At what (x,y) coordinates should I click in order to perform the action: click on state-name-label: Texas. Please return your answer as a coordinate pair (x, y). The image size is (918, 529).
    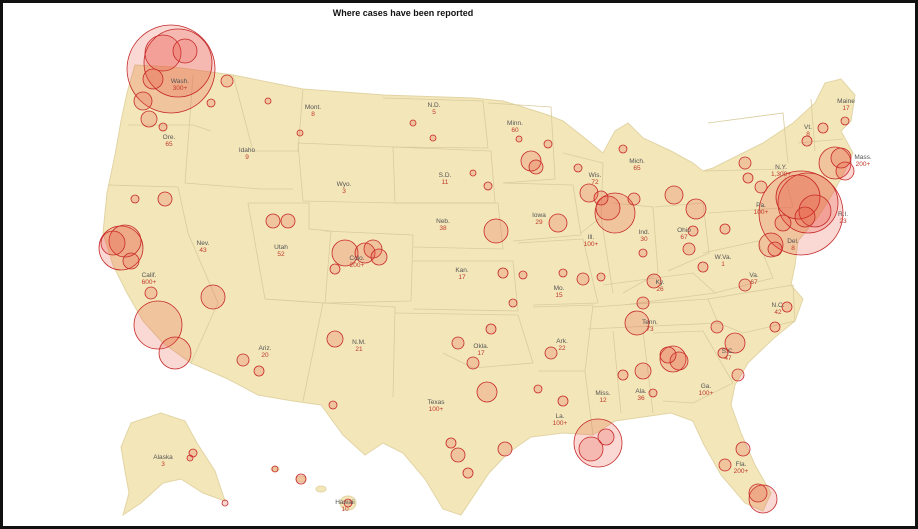
    Looking at the image, I should click on (437, 402).